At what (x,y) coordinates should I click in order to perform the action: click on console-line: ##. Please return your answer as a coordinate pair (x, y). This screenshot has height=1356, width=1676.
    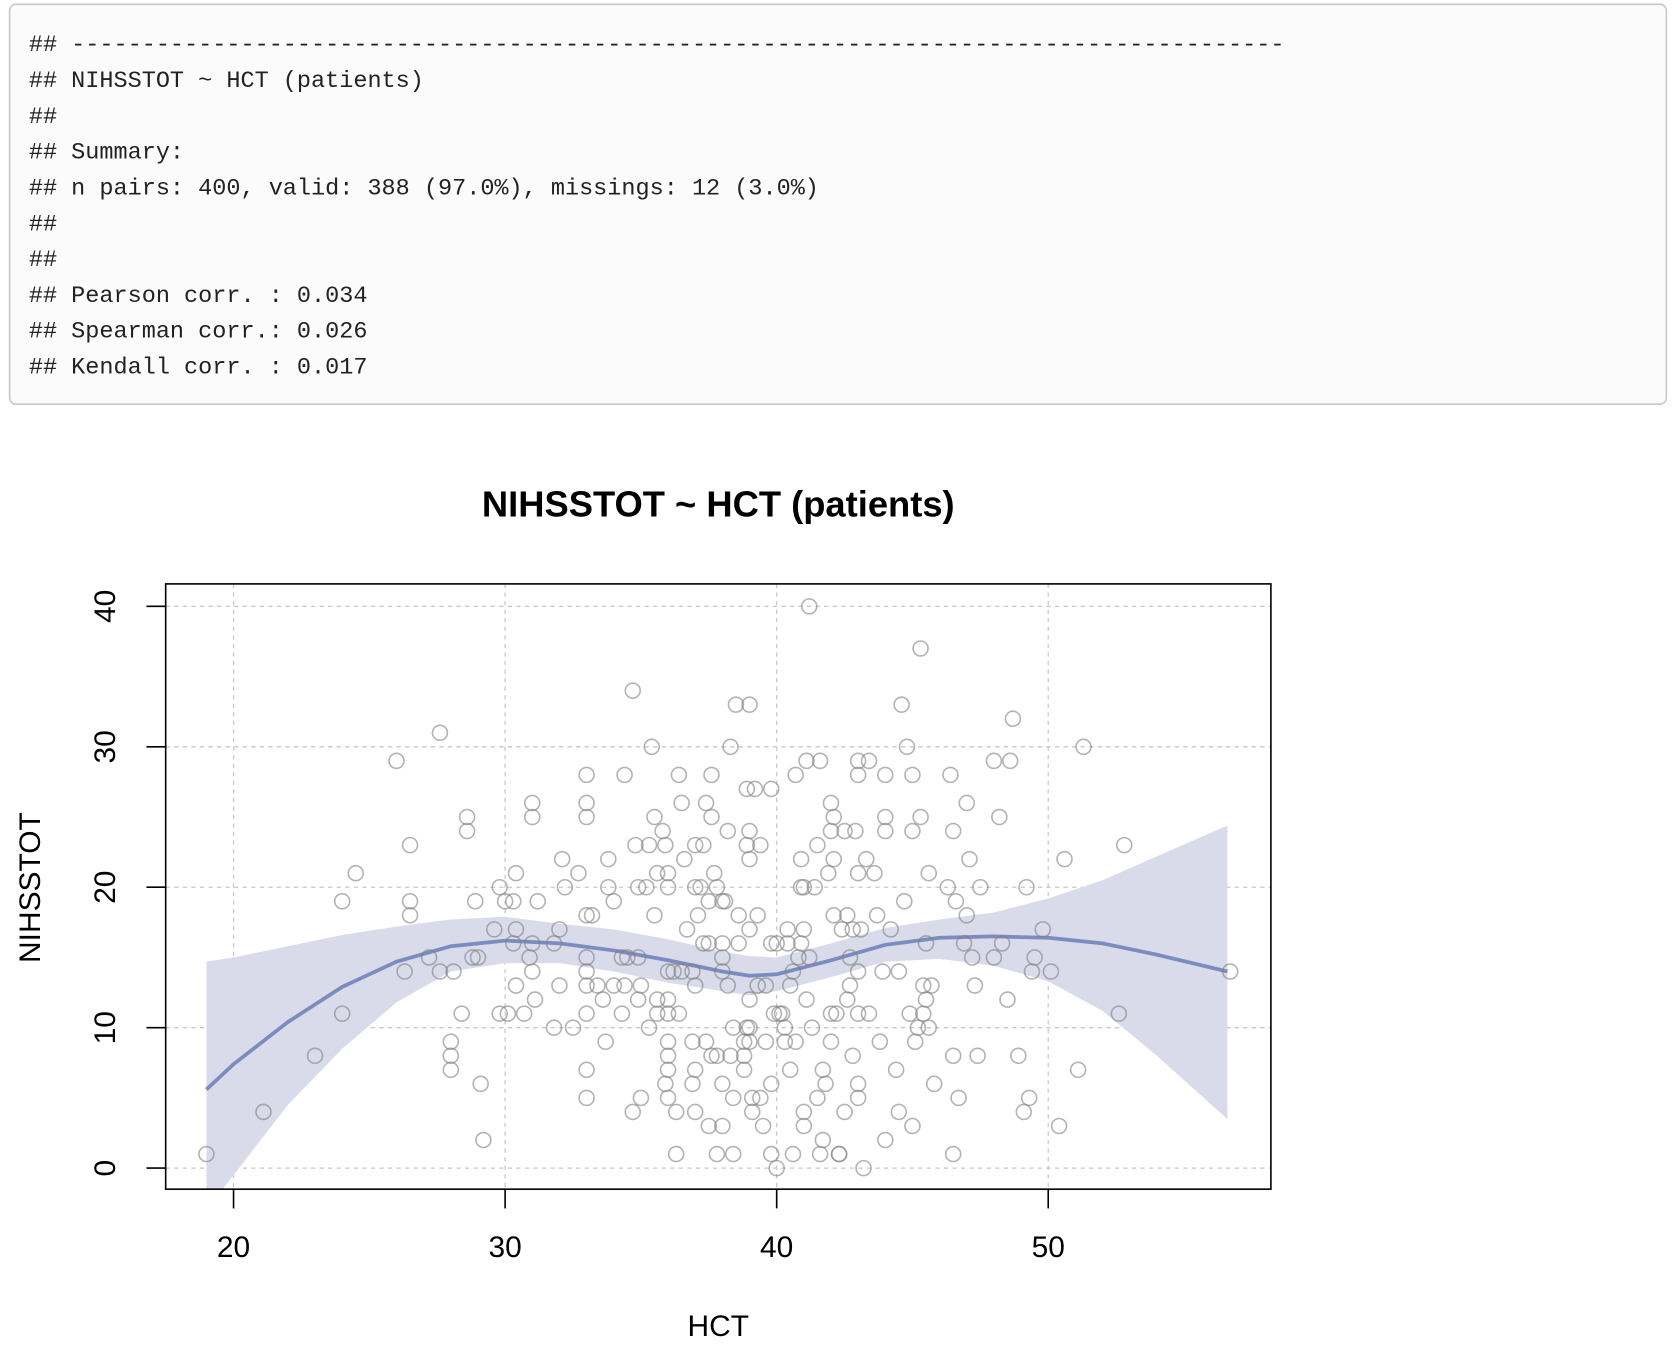
    Looking at the image, I should click on (43, 224).